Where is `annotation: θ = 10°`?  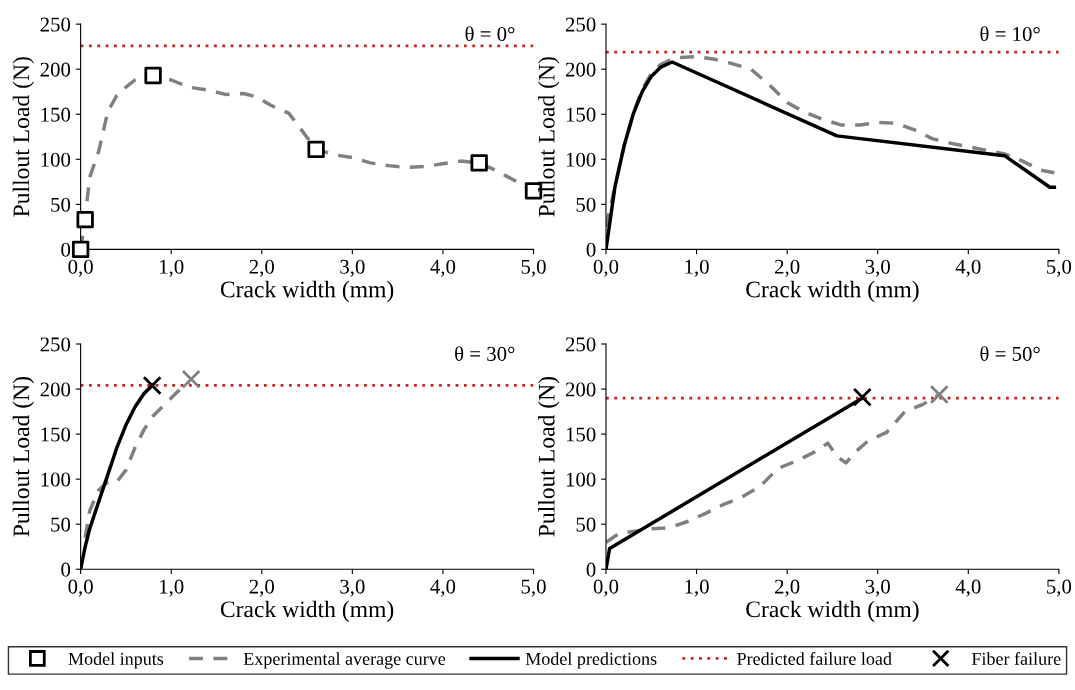
annotation: θ = 10° is located at coordinates (1010, 34).